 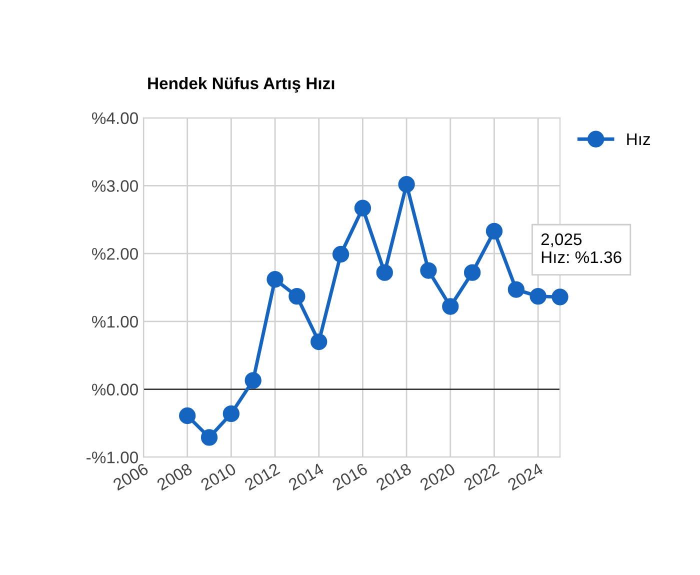 What do you see at coordinates (115, 186) in the screenshot?
I see `y-tick-label: %3.00` at bounding box center [115, 186].